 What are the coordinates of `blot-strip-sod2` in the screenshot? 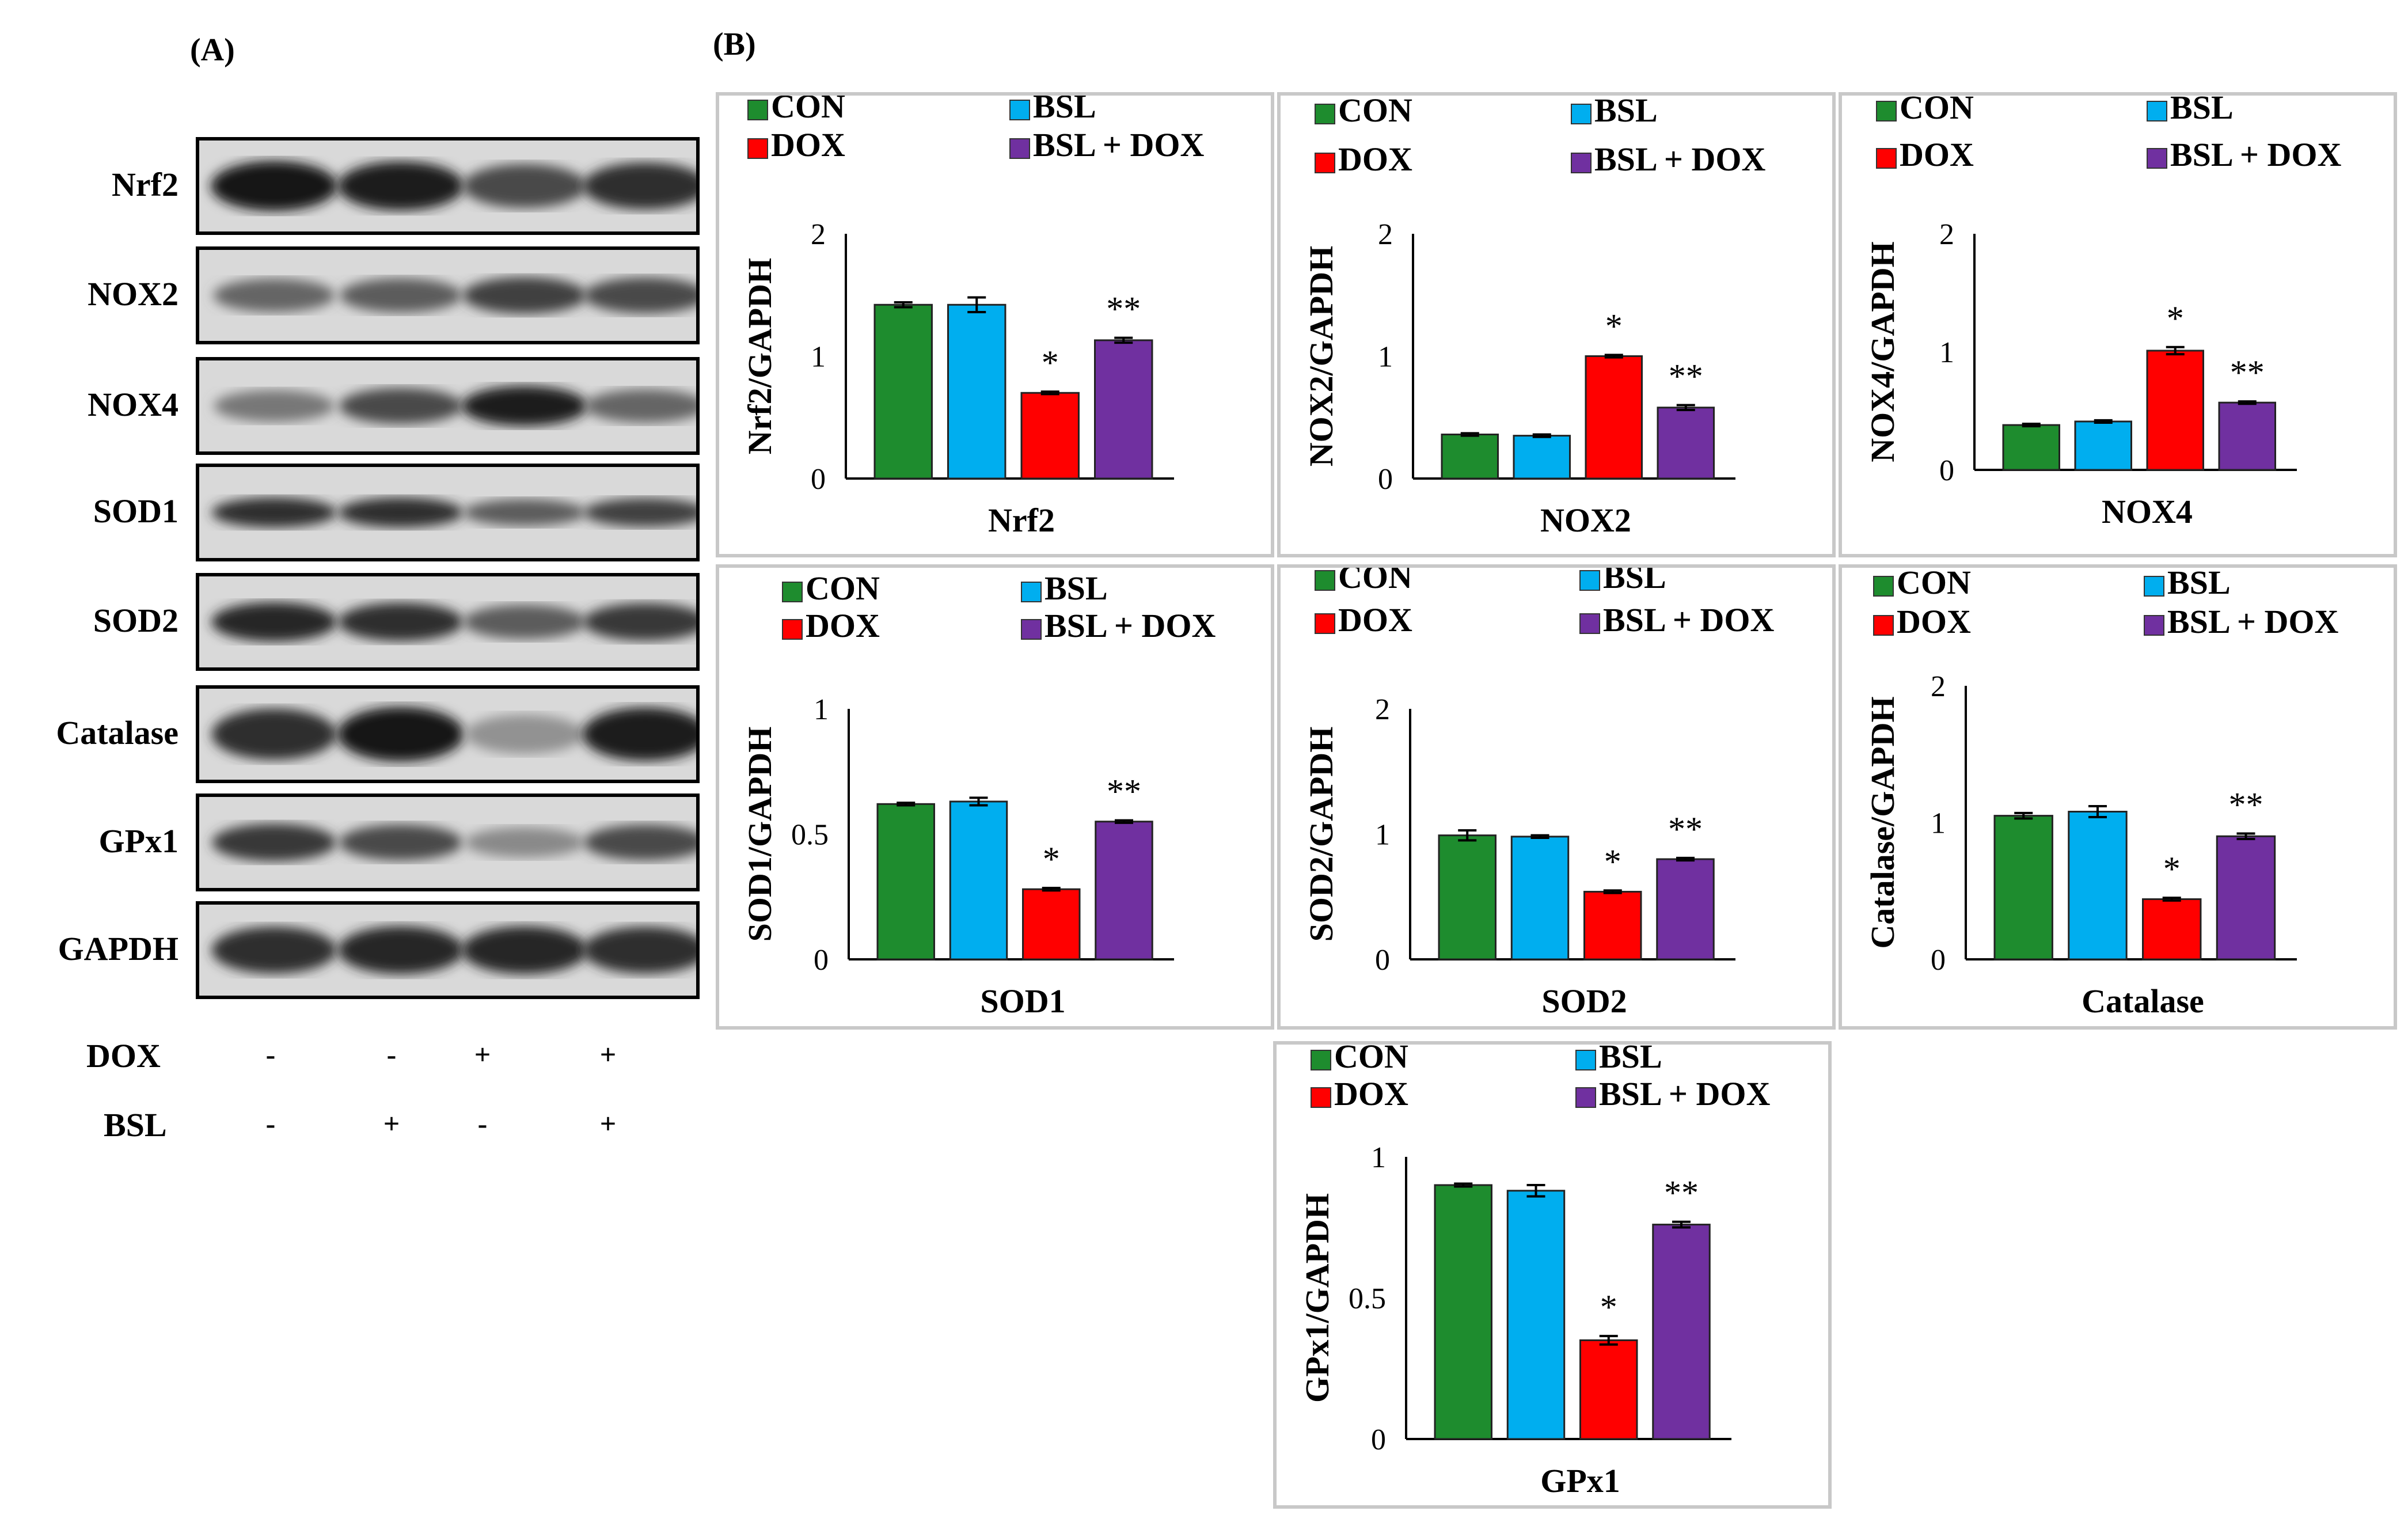 It's located at (448, 622).